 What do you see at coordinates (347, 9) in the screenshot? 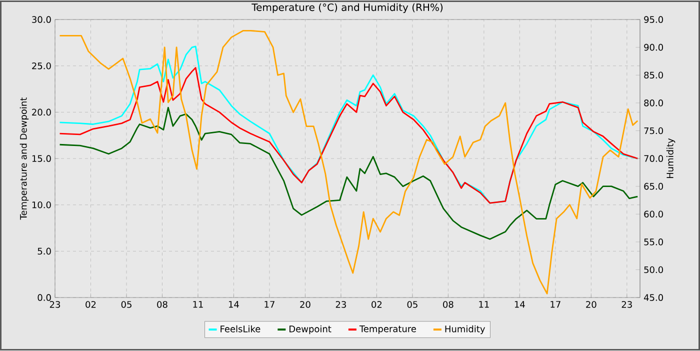
I see `chart-title: Temperature (°C) and Humidity (RH%)` at bounding box center [347, 9].